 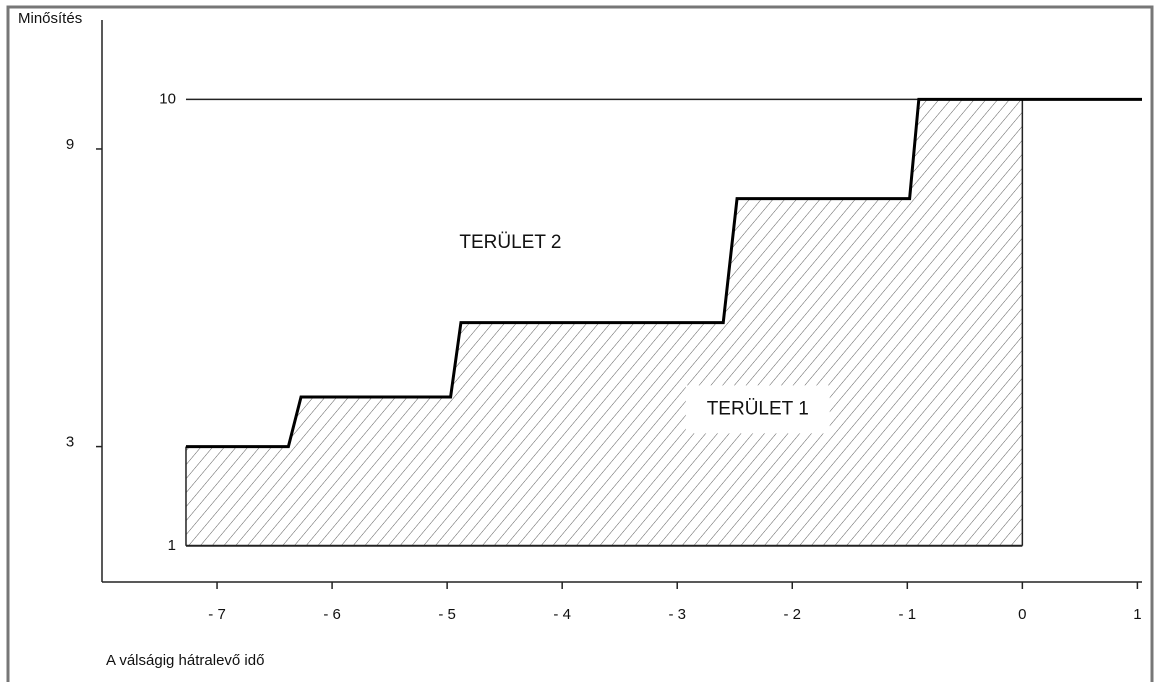 What do you see at coordinates (50, 18) in the screenshot?
I see `y-axis-label: Minősítés` at bounding box center [50, 18].